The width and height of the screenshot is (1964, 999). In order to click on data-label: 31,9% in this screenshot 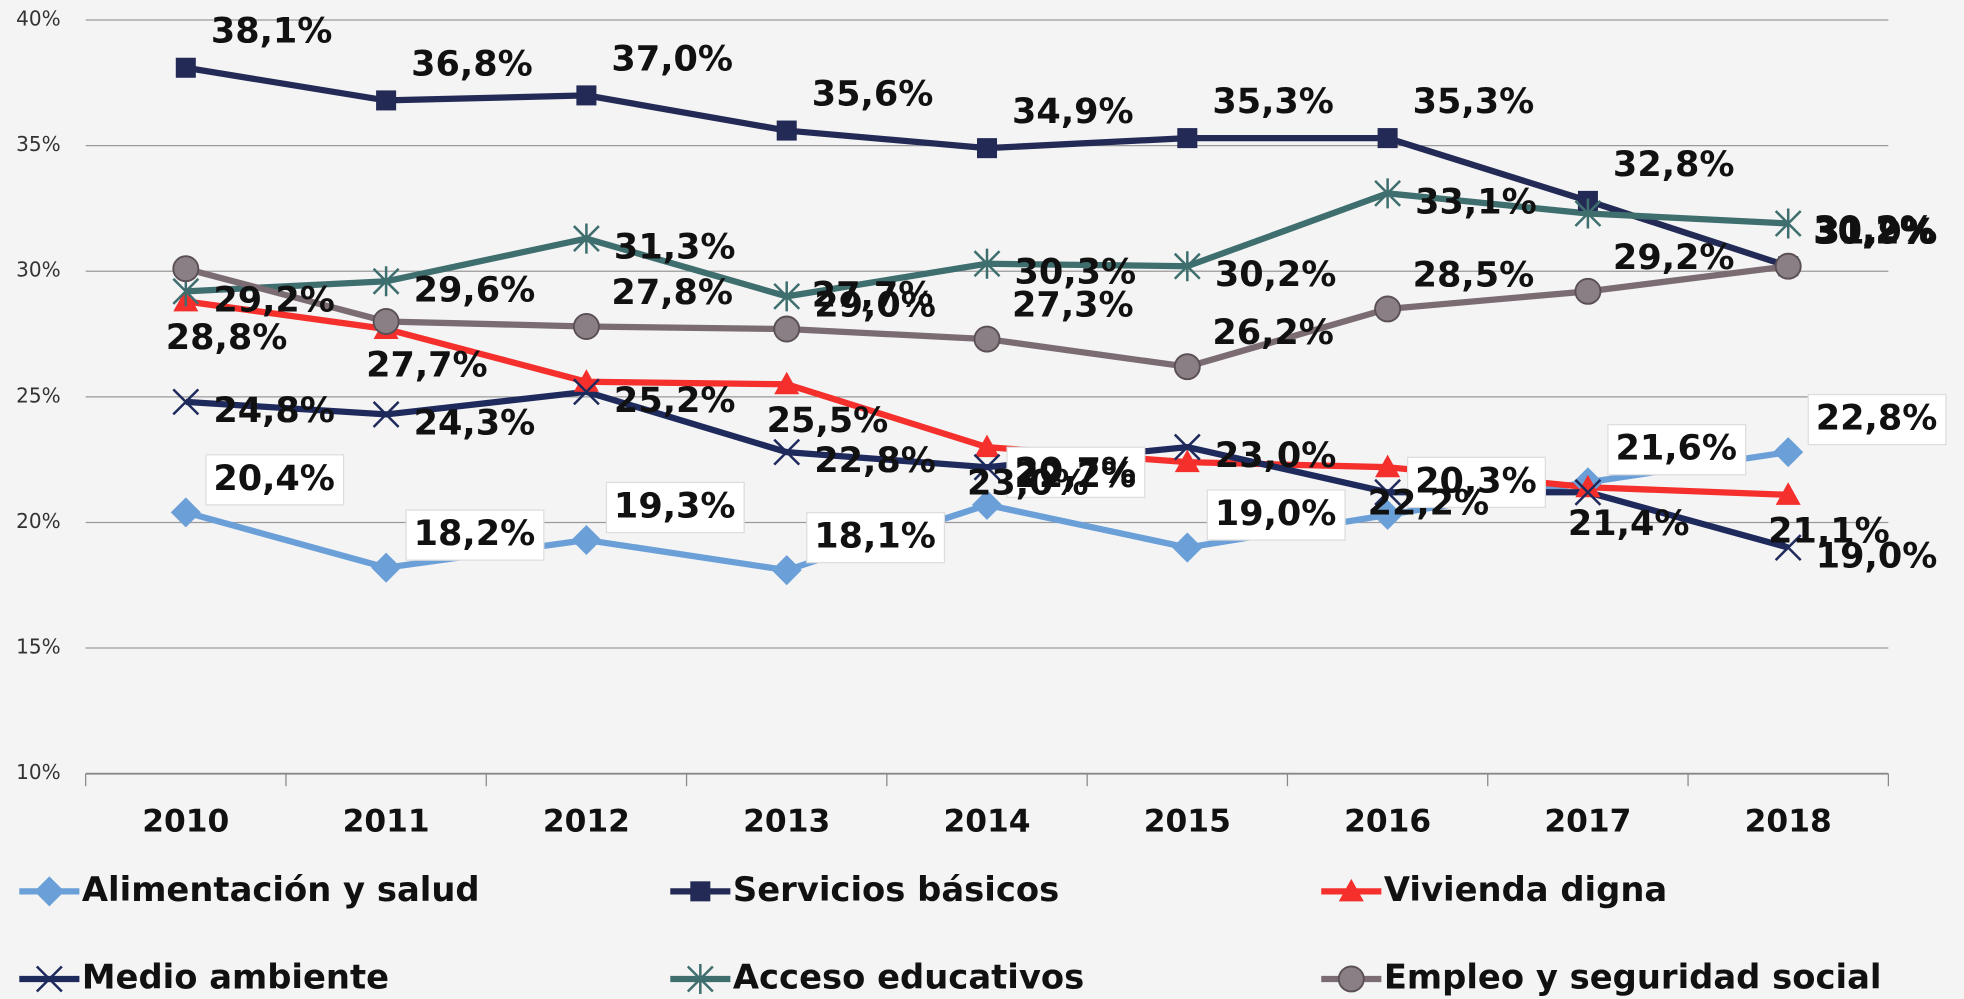, I will do `click(1877, 232)`.